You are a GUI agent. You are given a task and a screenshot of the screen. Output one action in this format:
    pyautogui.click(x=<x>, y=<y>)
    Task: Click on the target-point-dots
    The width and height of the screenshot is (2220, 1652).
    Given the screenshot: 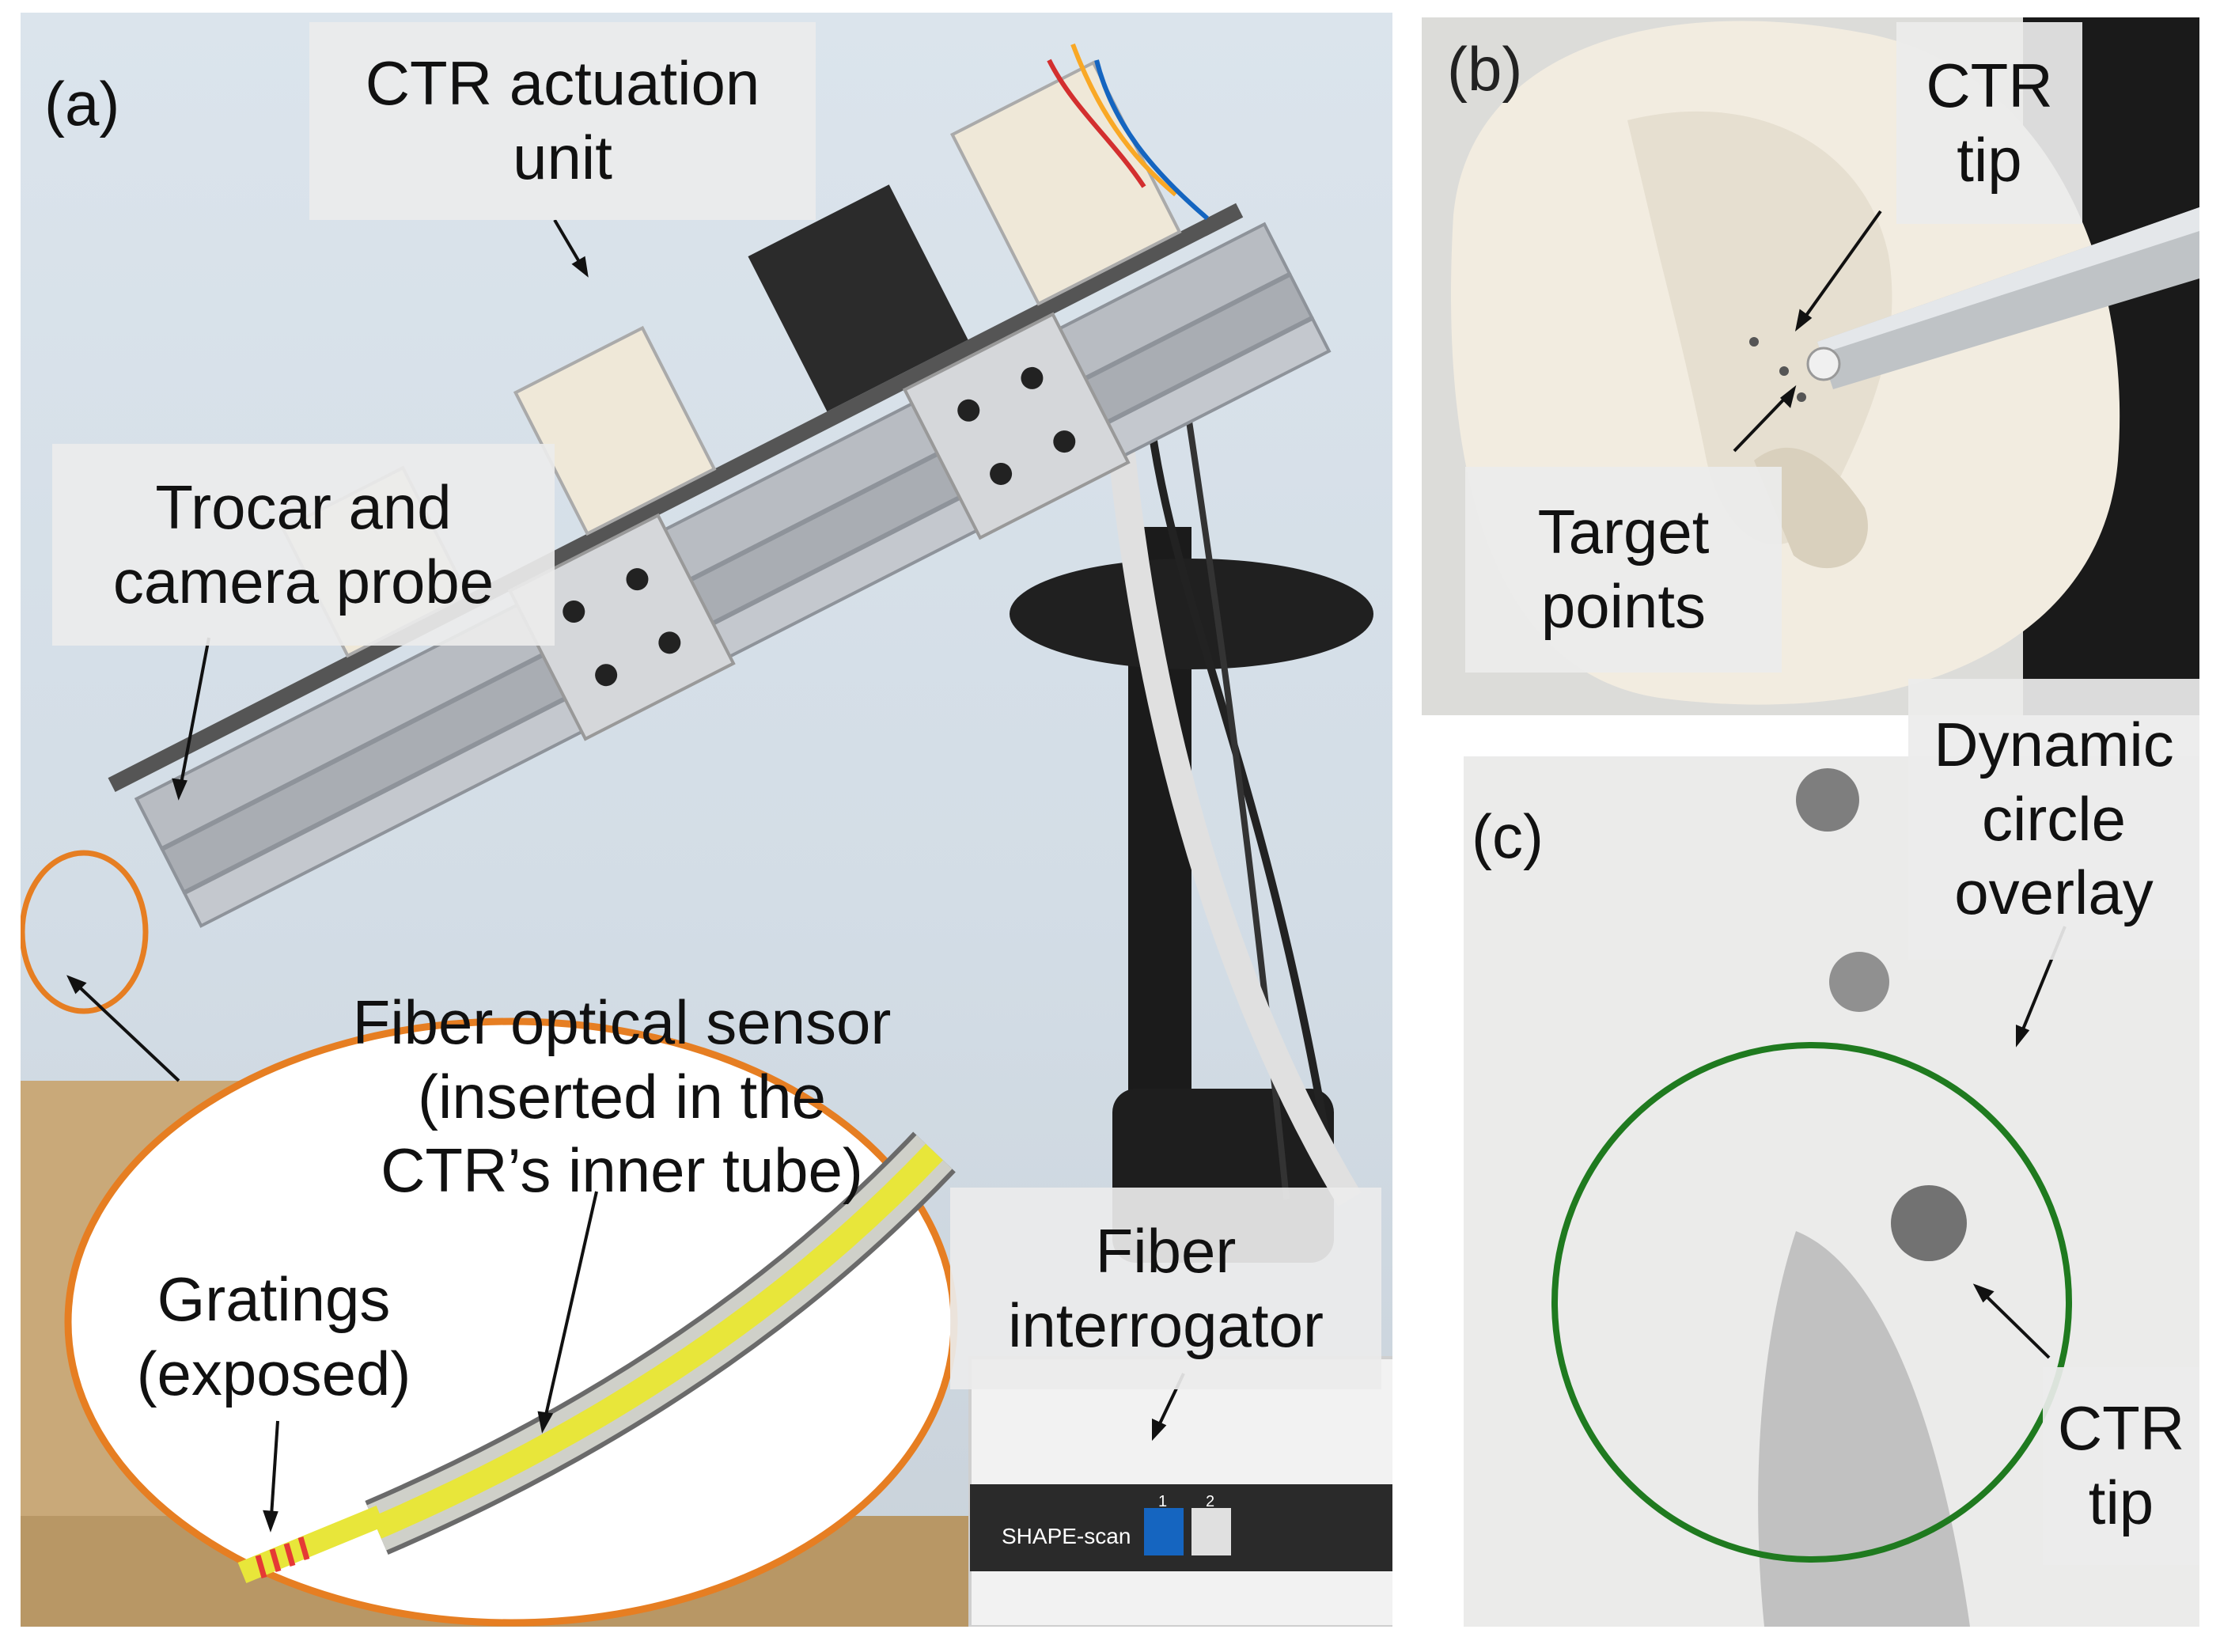 What is the action you would take?
    pyautogui.click(x=1777, y=369)
    